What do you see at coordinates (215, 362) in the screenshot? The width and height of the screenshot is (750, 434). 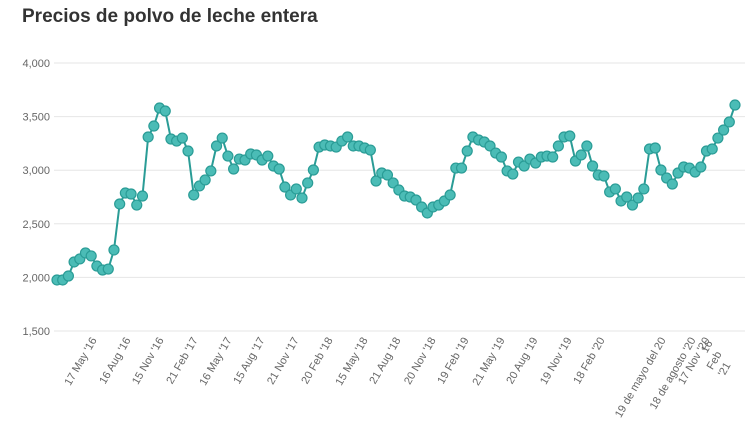 I see `x-tick-label: 16 May '17` at bounding box center [215, 362].